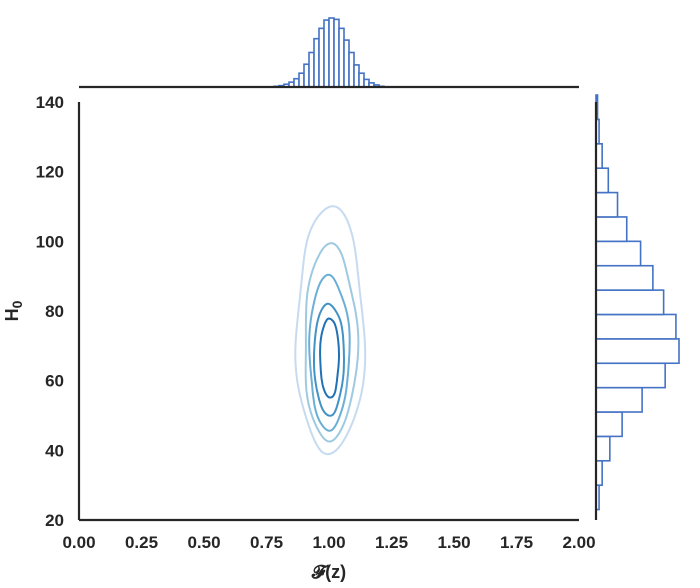 This screenshot has width=700, height=588. I want to click on y-tick-labels: 20 40 60 80 100 120 140, so click(50, 311).